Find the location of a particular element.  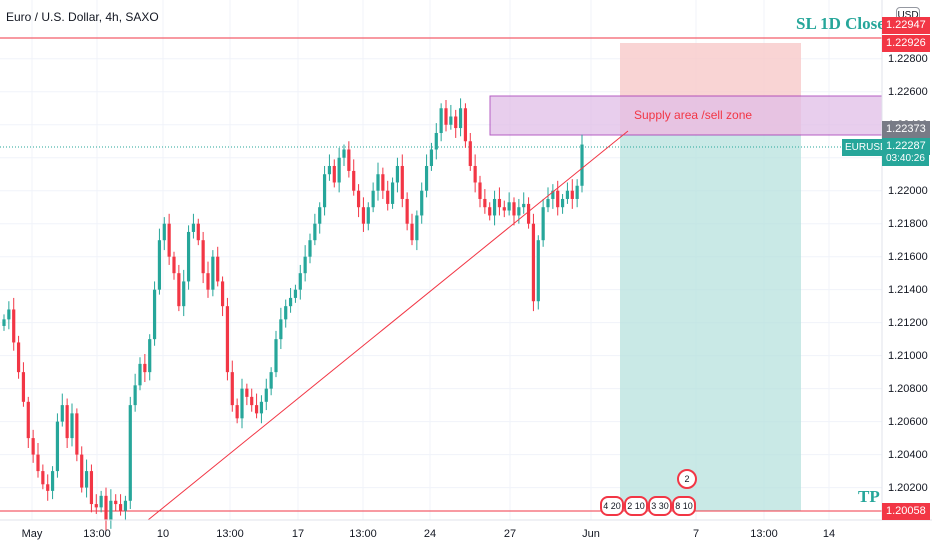

event-marker-top: 2 is located at coordinates (687, 479).